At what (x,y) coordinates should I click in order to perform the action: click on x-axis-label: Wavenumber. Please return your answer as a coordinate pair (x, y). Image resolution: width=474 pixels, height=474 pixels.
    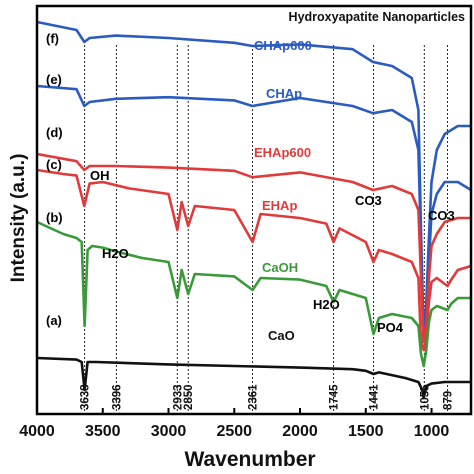
    Looking at the image, I should click on (249, 459).